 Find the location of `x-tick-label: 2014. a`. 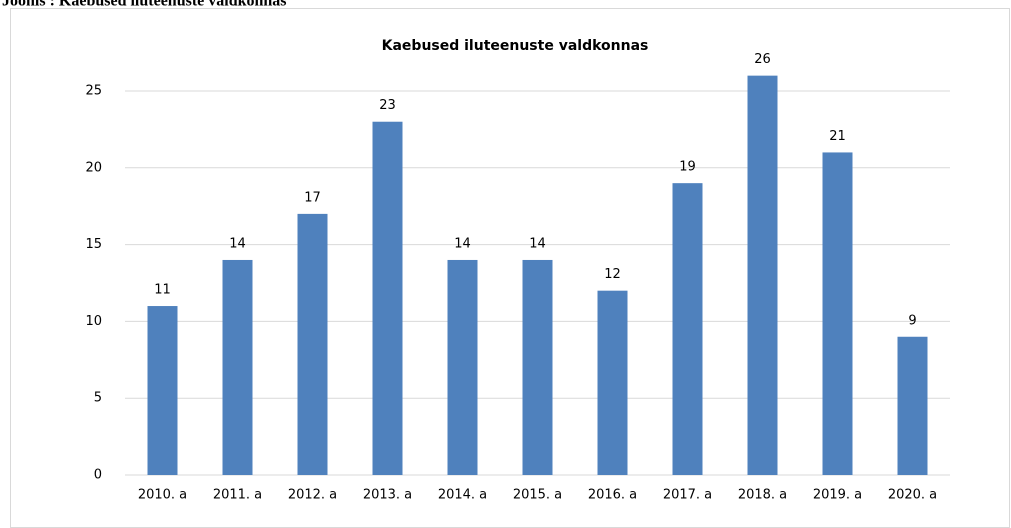

x-tick-label: 2014. a is located at coordinates (462, 495).